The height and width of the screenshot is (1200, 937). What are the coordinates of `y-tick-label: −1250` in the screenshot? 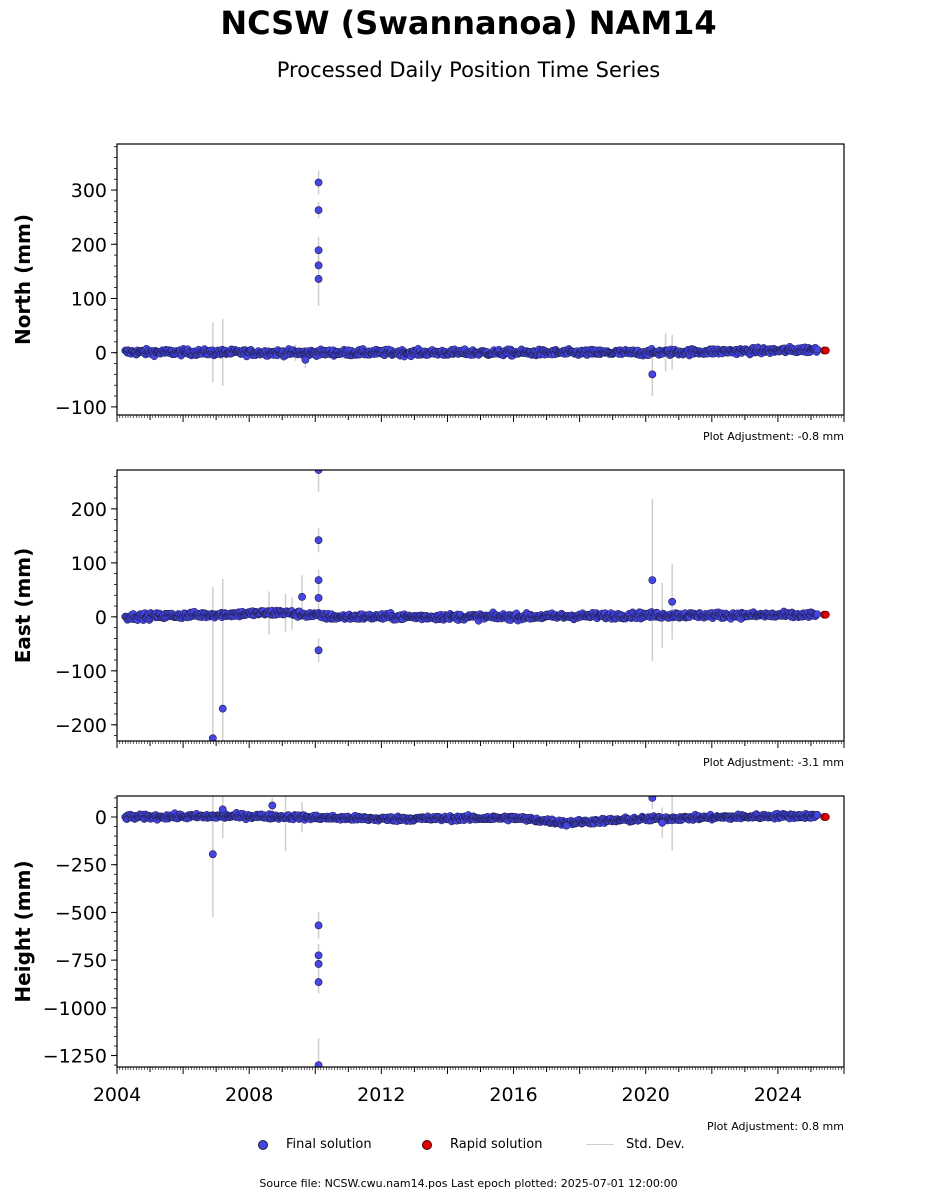 It's located at (75, 1057).